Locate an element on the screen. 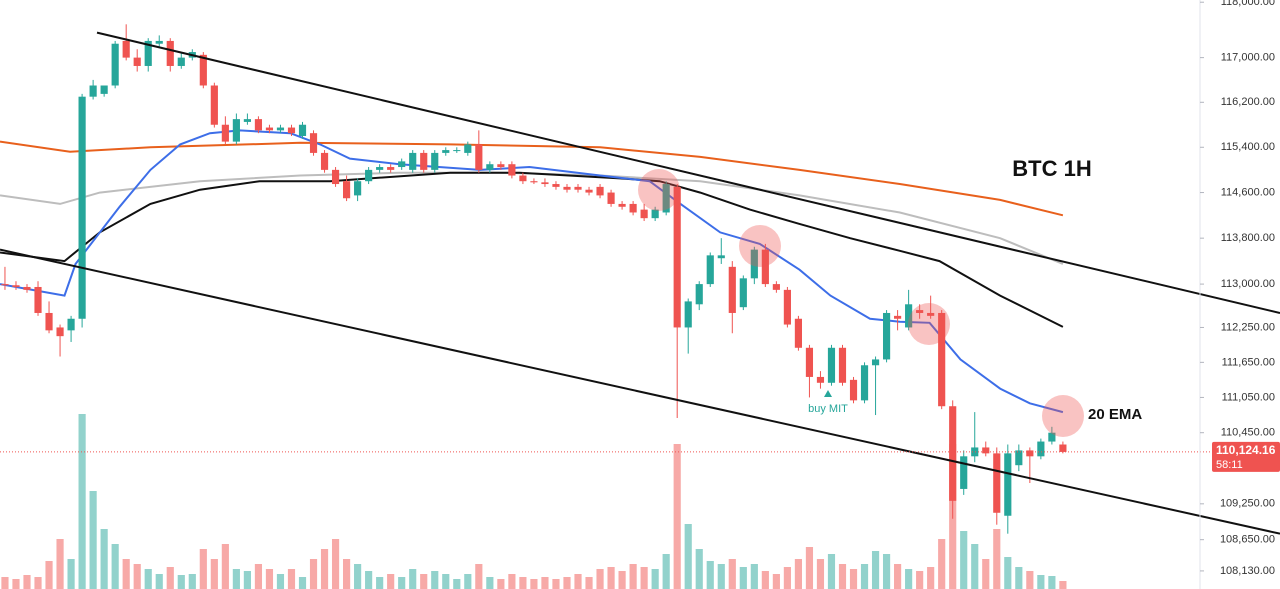  y-tick-label: 110,450.00 is located at coordinates (1248, 433).